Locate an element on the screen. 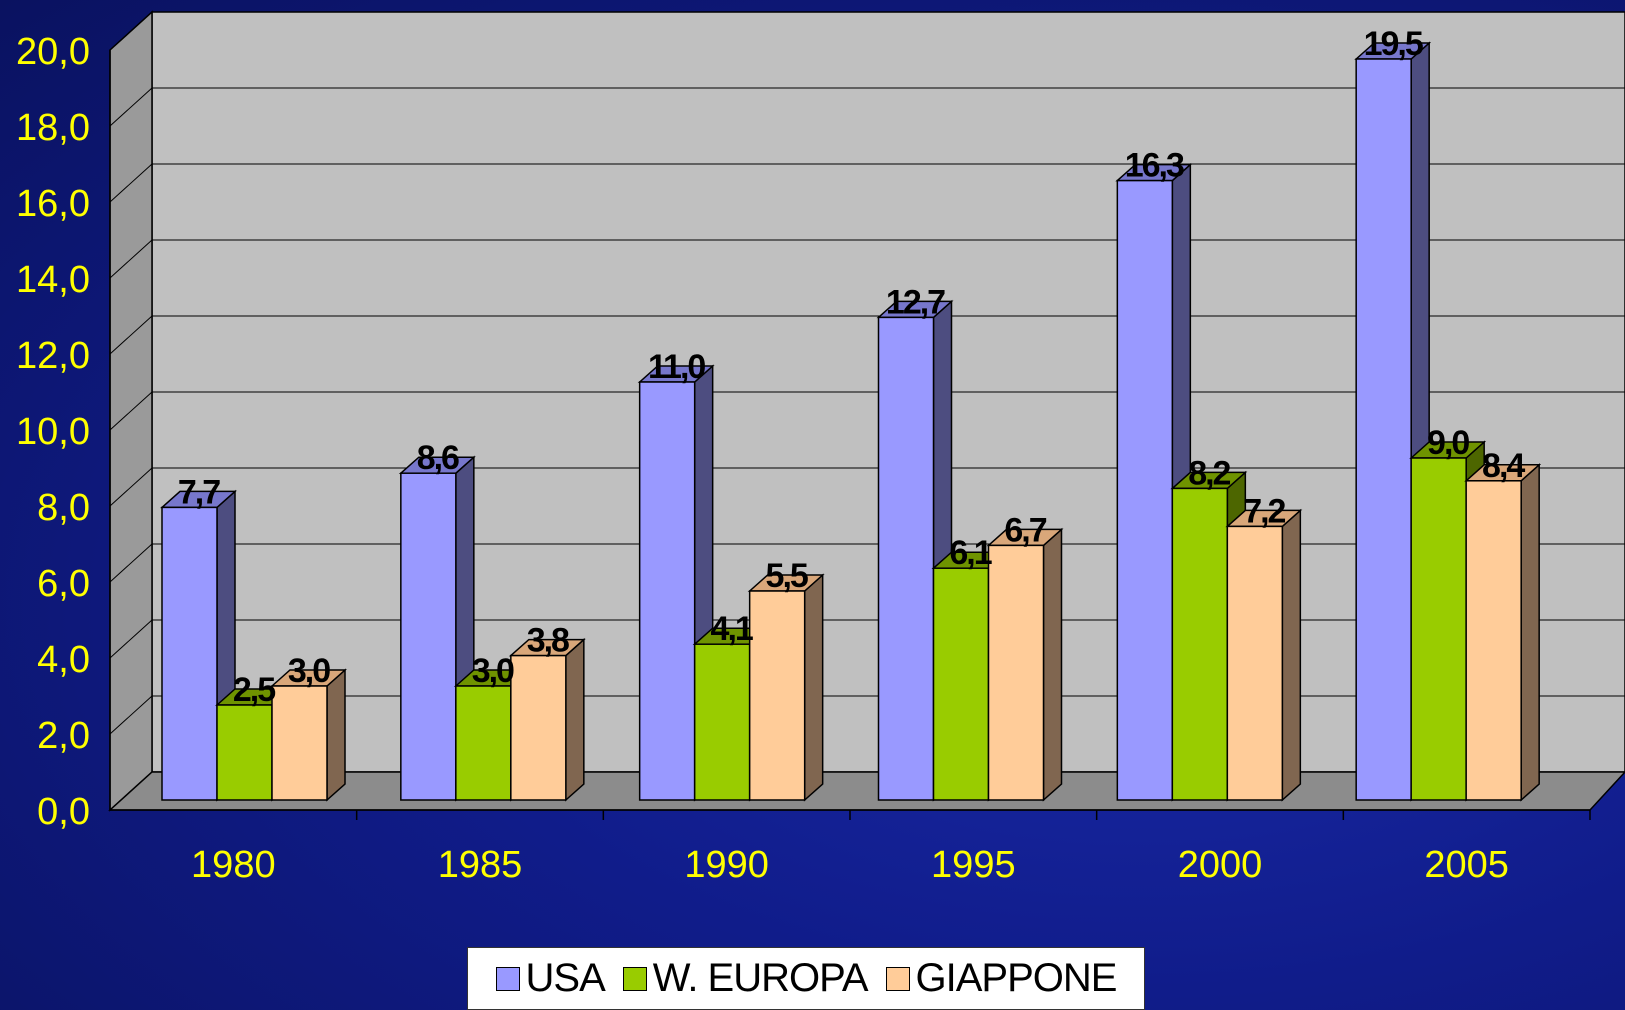 The height and width of the screenshot is (1010, 1625). x-axis: 1980 1985 1990 1995 2000 2005 is located at coordinates (850, 847).